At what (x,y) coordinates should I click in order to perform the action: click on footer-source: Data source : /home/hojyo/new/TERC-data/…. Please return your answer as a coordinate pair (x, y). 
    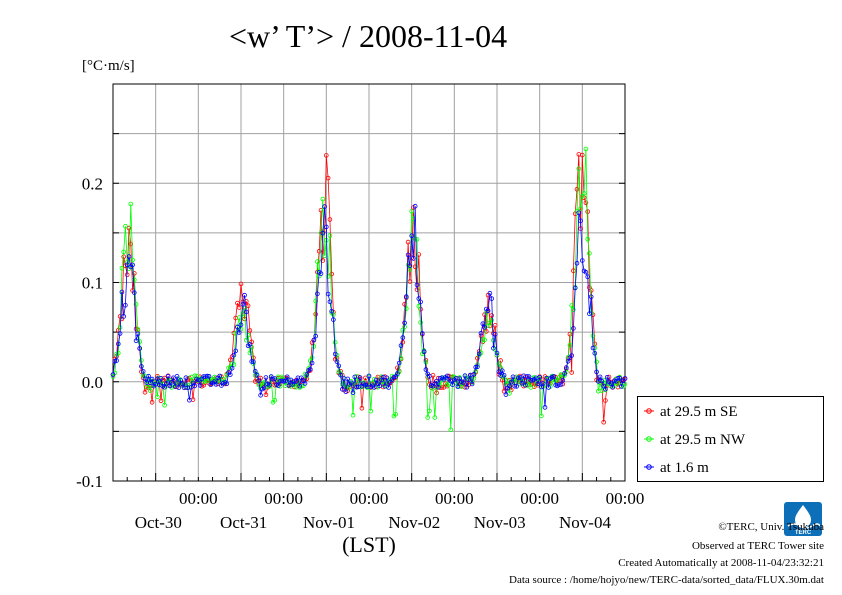
    Looking at the image, I should click on (666, 580).